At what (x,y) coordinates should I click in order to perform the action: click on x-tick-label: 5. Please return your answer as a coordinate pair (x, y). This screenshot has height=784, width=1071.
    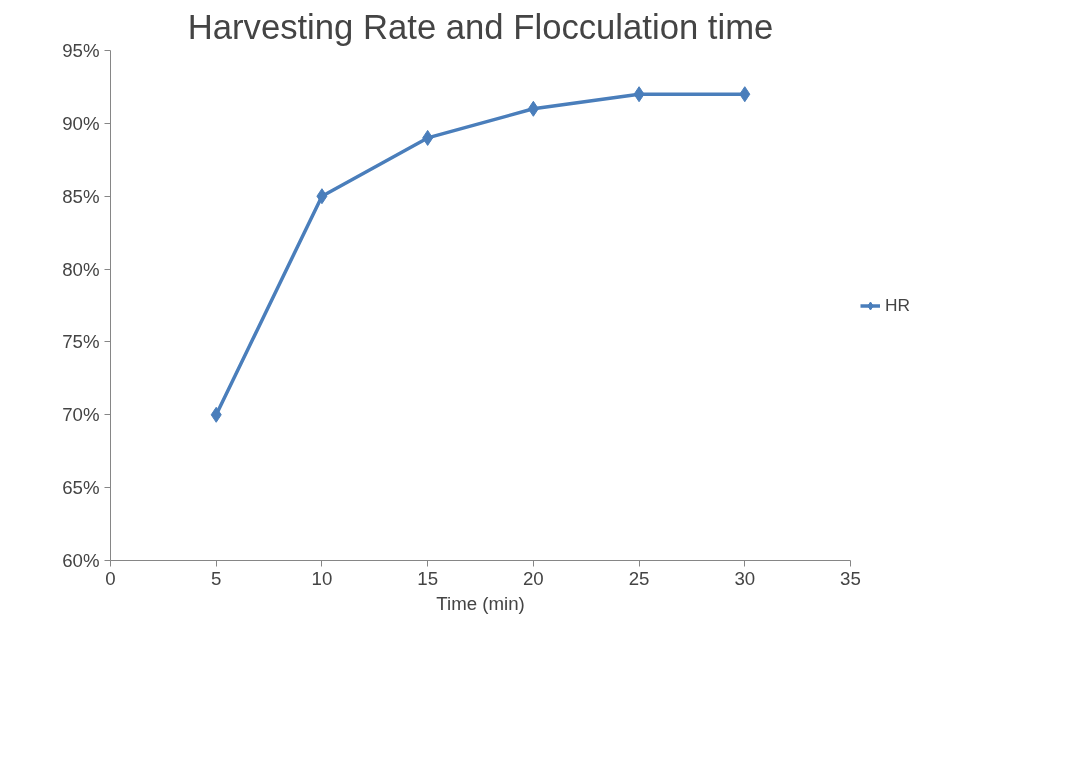
    Looking at the image, I should click on (216, 578).